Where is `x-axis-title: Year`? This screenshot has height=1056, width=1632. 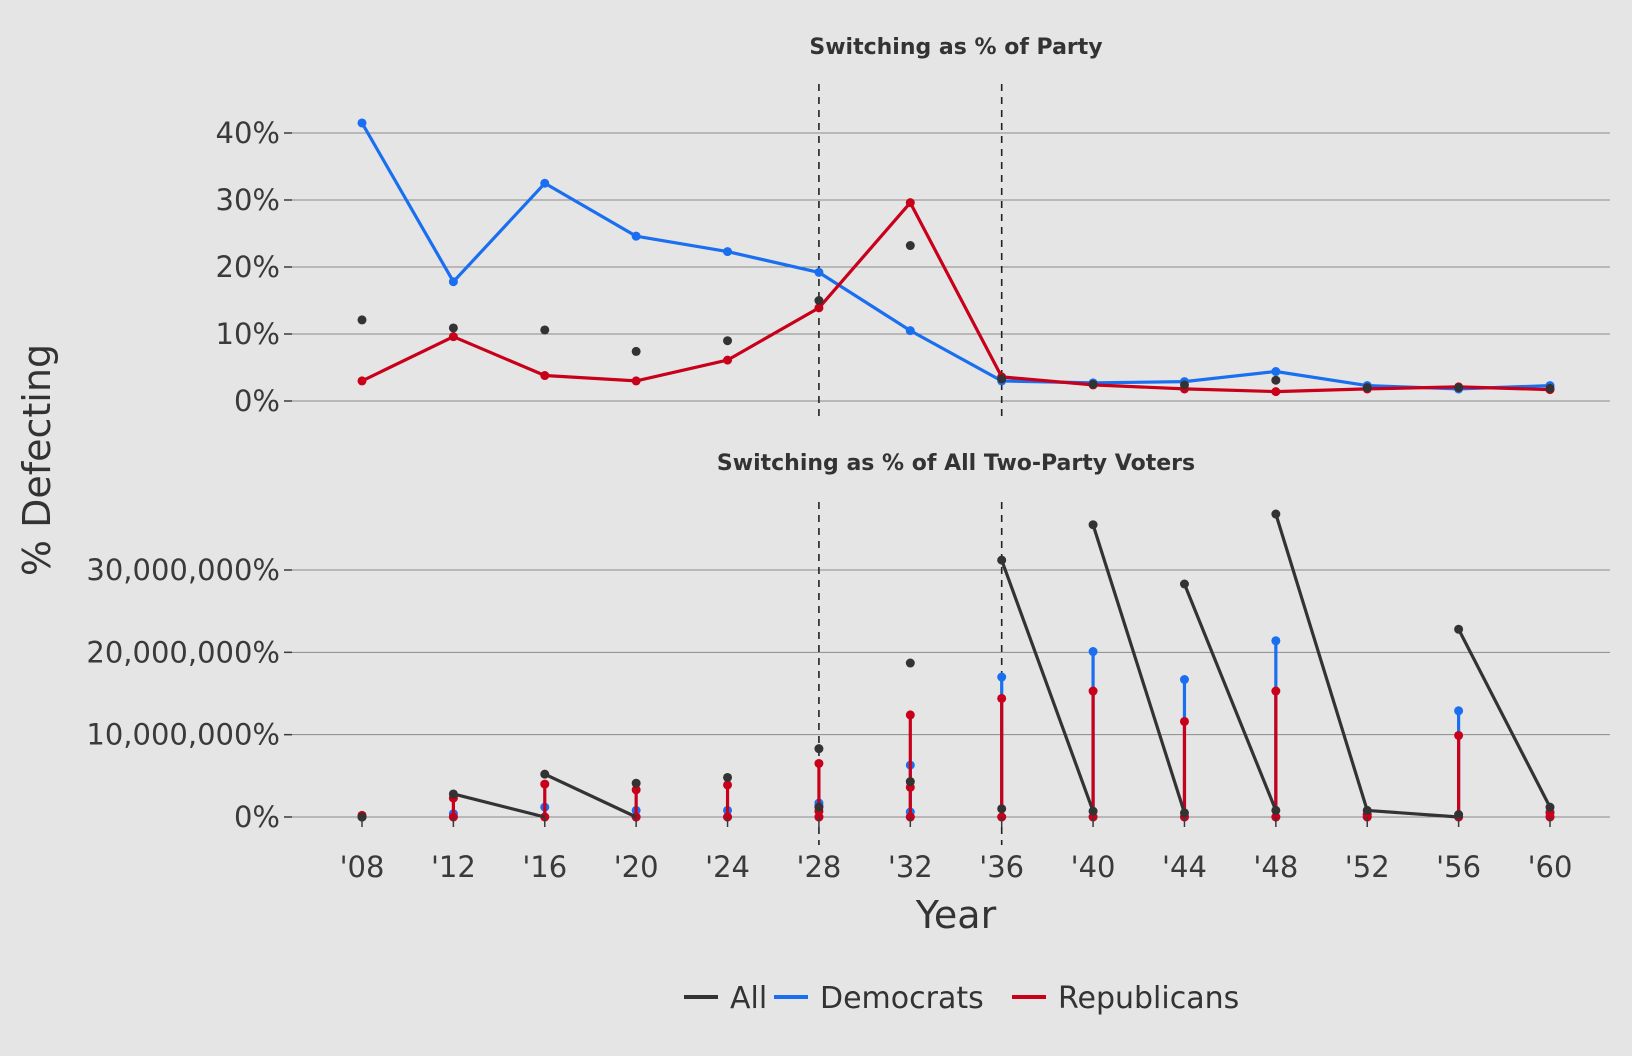 x-axis-title: Year is located at coordinates (956, 915).